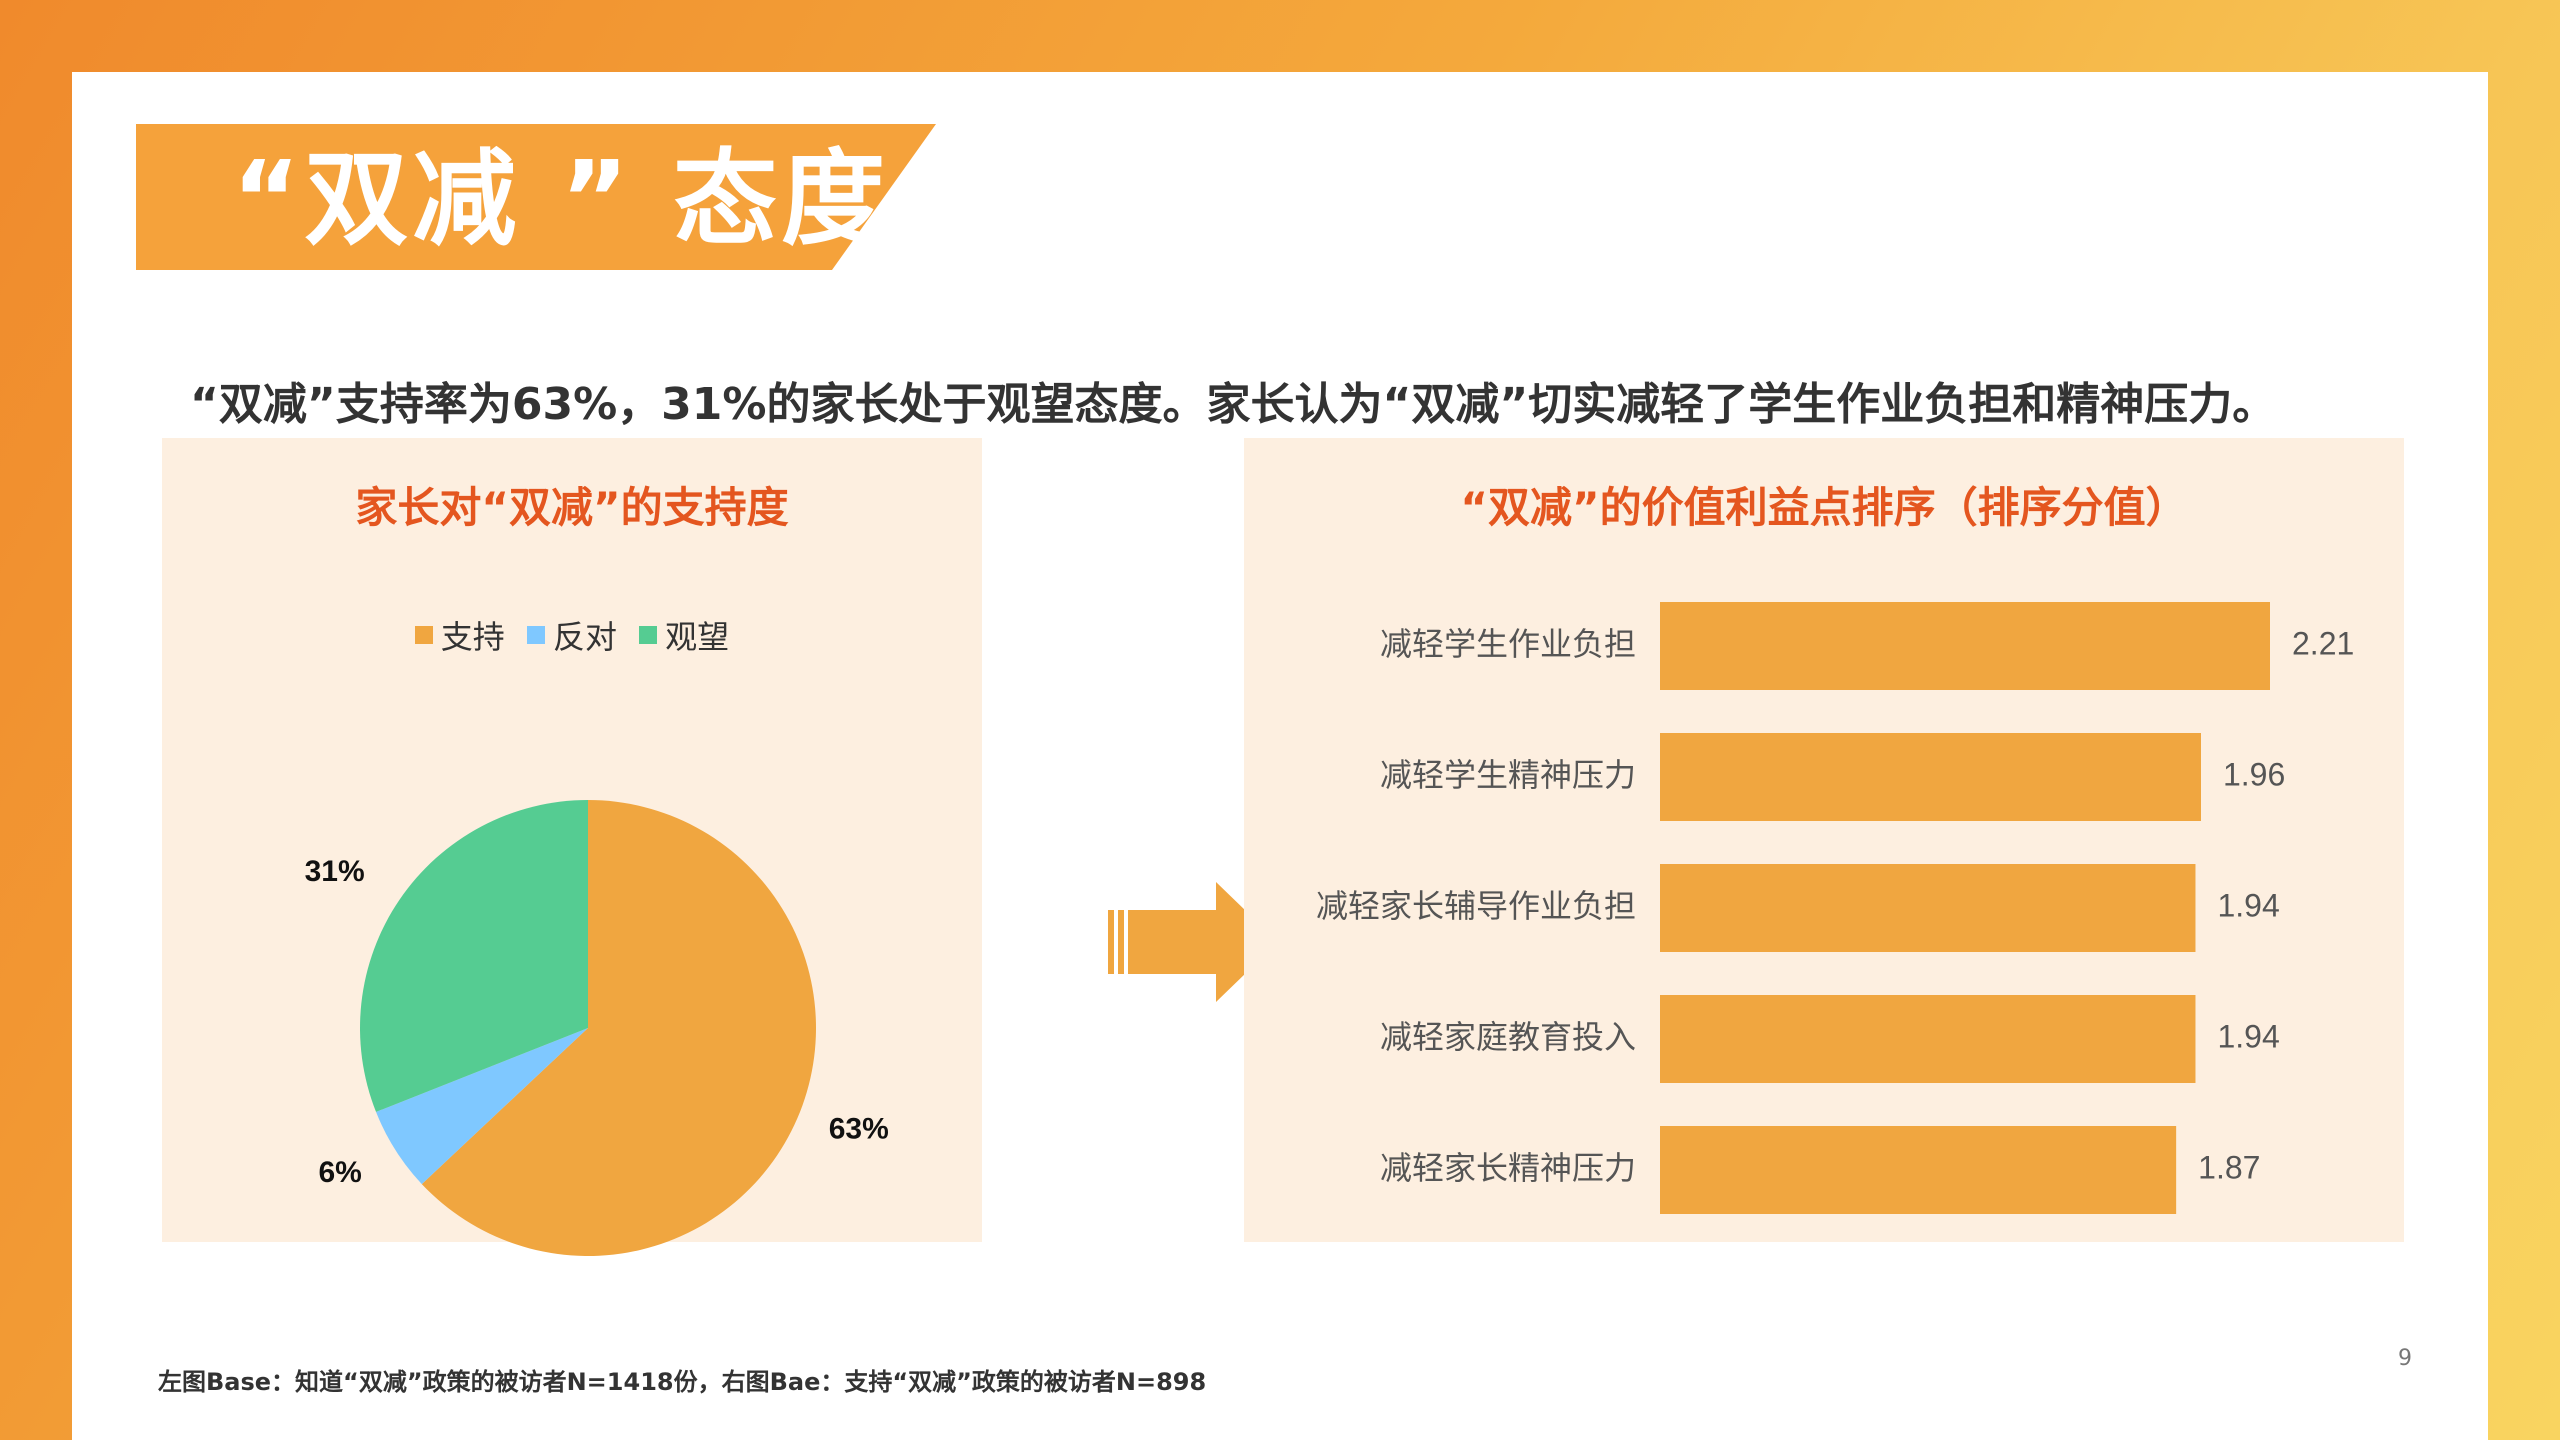 This screenshot has width=2560, height=1440. What do you see at coordinates (423, 635) in the screenshot?
I see `legend-swatch-support` at bounding box center [423, 635].